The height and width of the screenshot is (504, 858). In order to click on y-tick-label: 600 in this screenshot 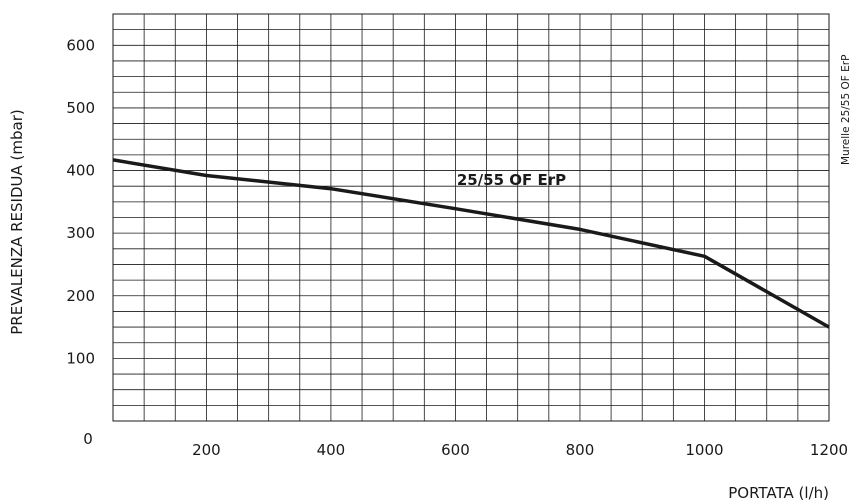, I will do `click(80, 45)`.